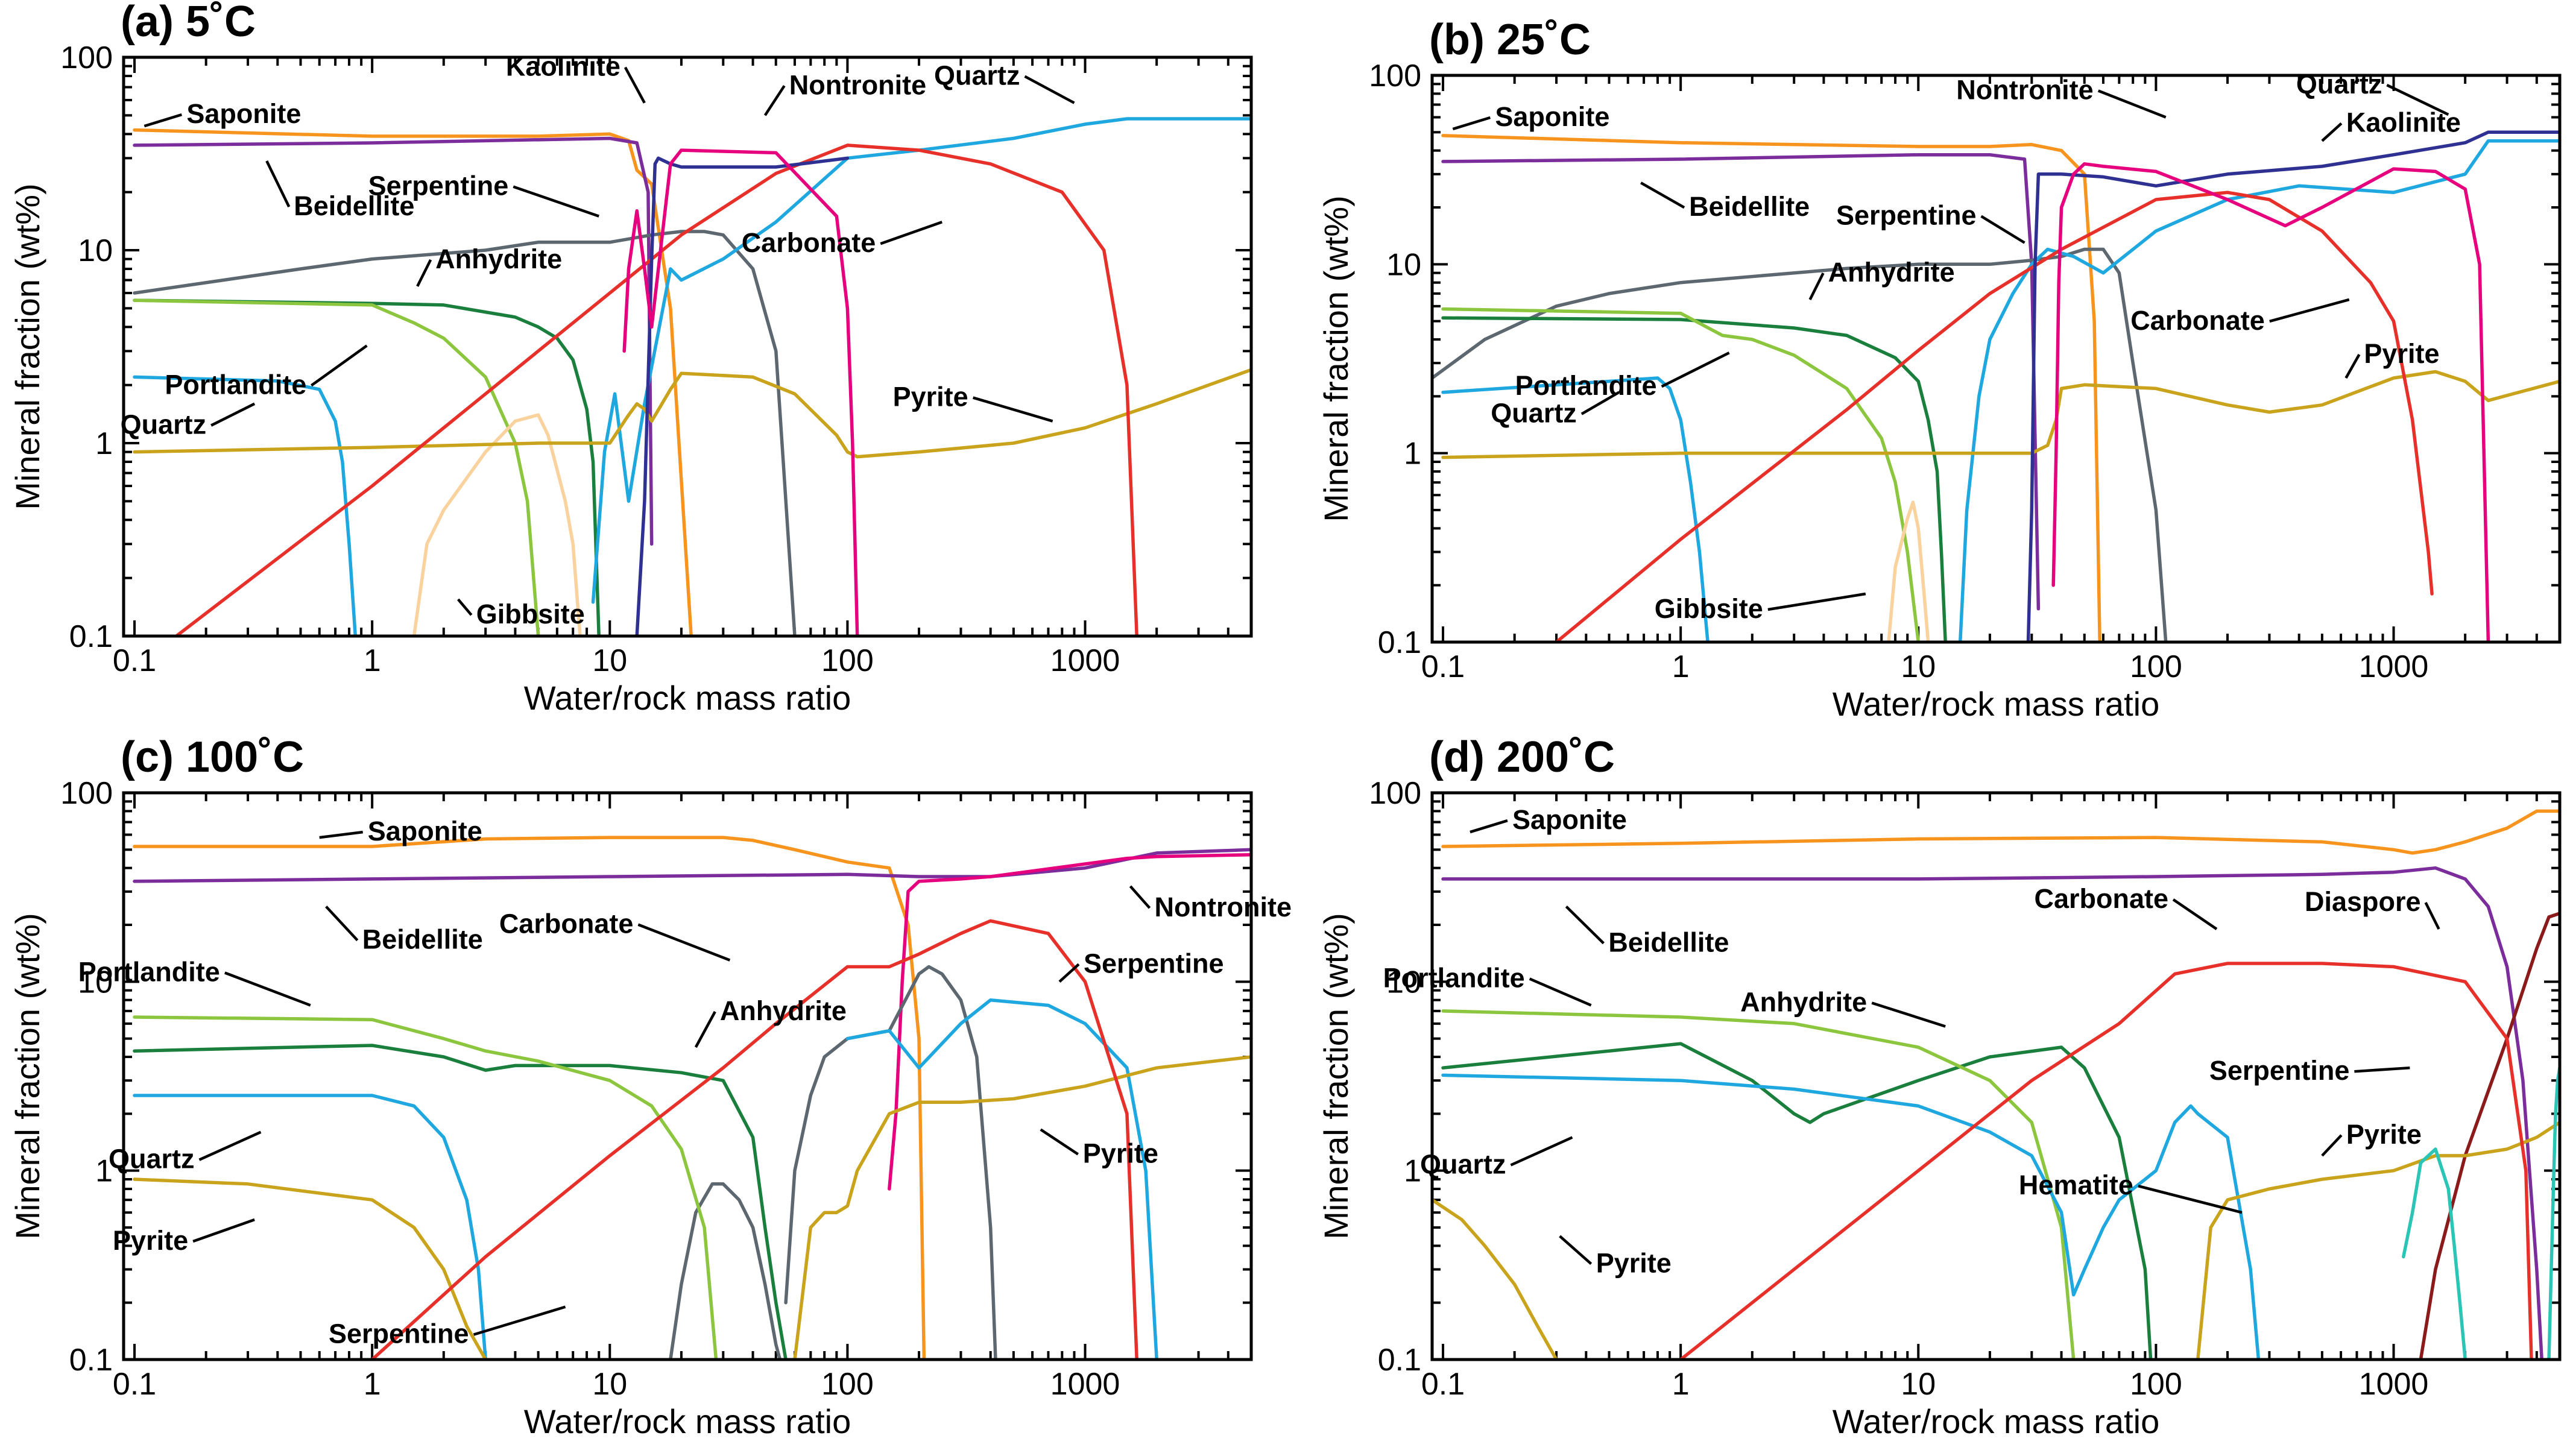  Describe the element at coordinates (497, 525) in the screenshot. I see `series-line-gibbsite` at that location.